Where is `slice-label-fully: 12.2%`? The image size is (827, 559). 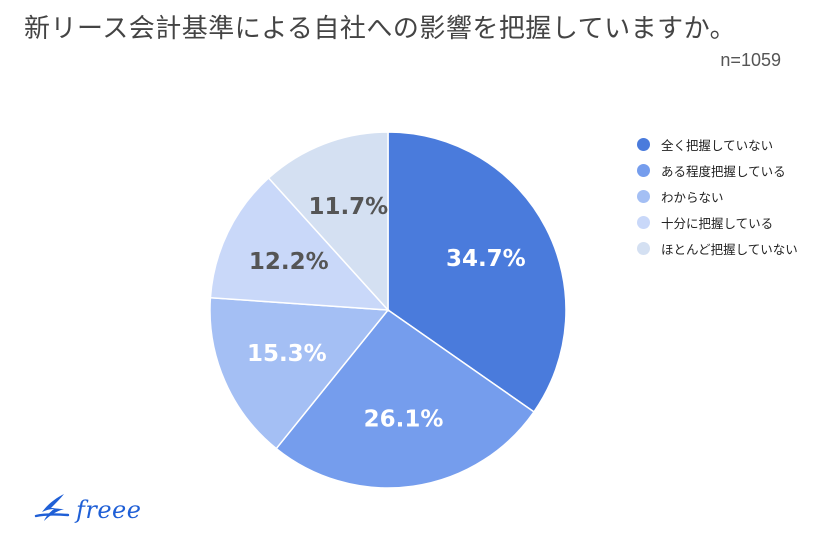 slice-label-fully: 12.2% is located at coordinates (289, 262).